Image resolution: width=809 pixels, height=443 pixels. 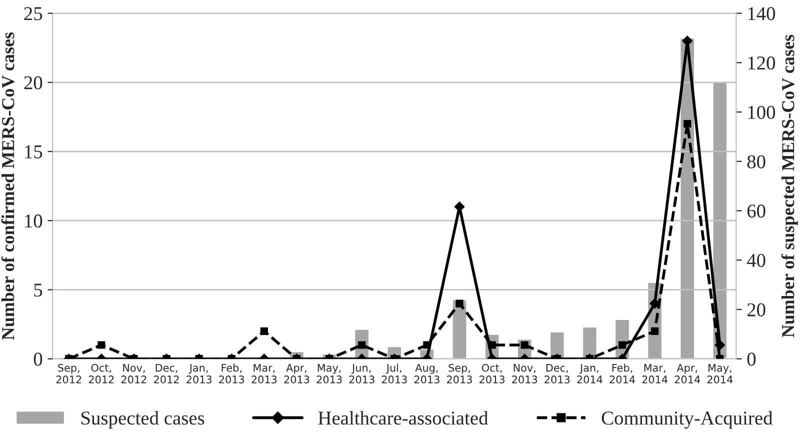 What do you see at coordinates (622, 374) in the screenshot?
I see `x-tick-label: Feb, 2014` at bounding box center [622, 374].